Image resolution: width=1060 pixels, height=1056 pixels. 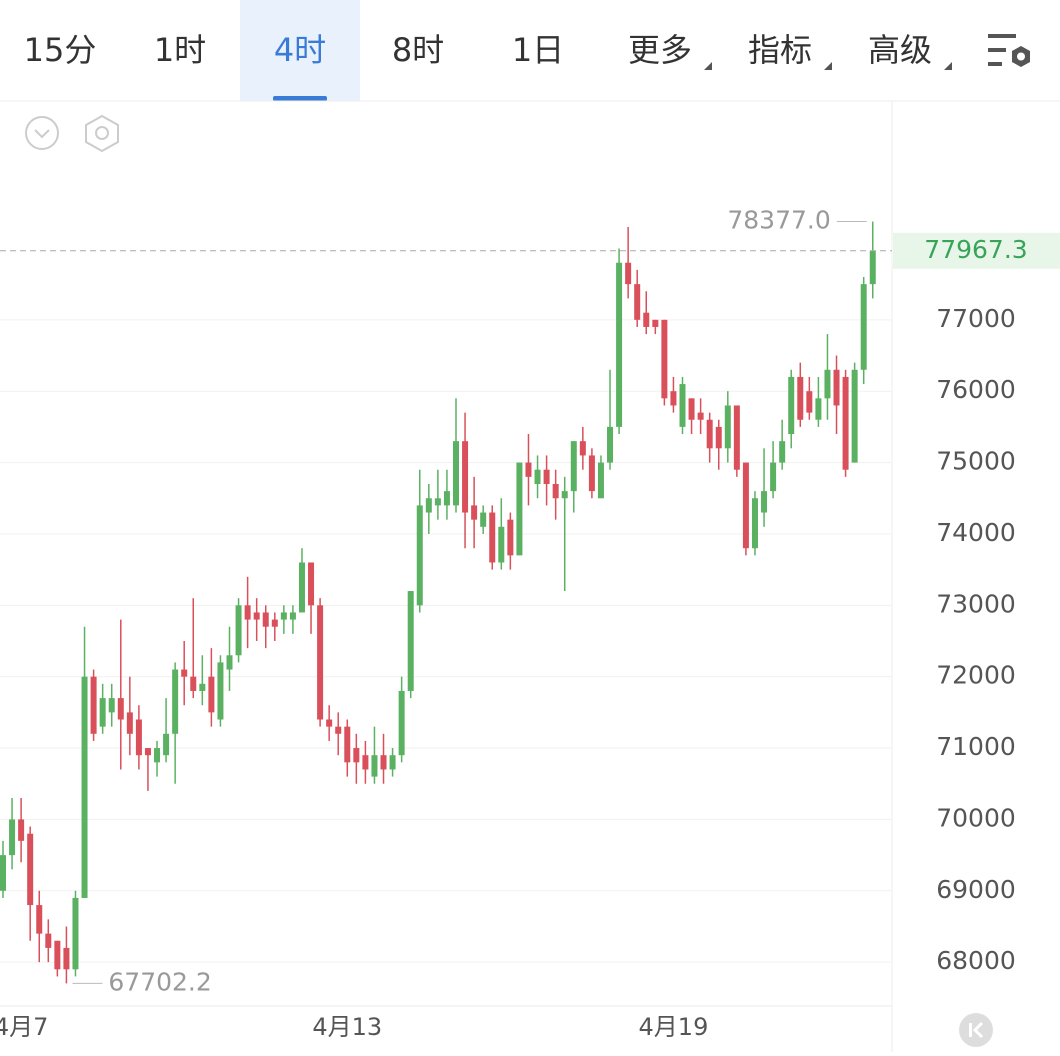 I want to click on icon-circle, so click(x=42, y=133).